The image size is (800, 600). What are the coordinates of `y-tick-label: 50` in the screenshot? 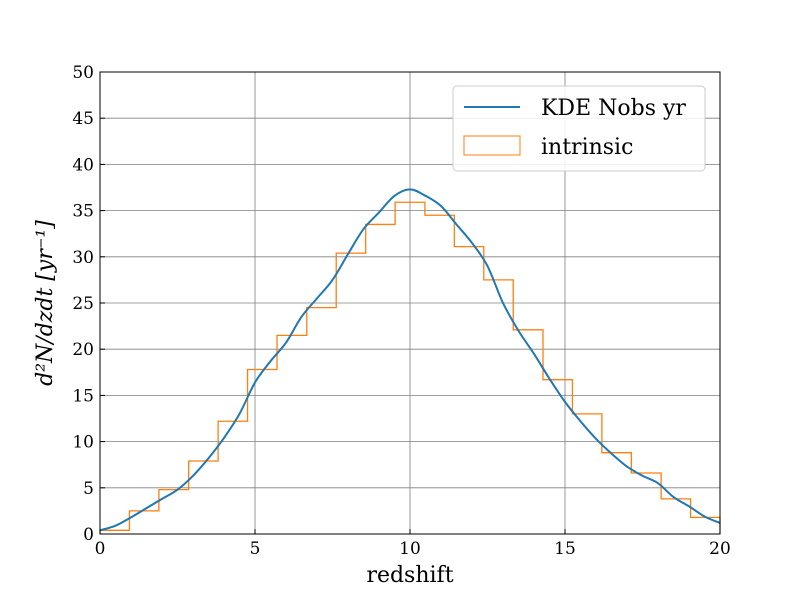 It's located at (83, 73).